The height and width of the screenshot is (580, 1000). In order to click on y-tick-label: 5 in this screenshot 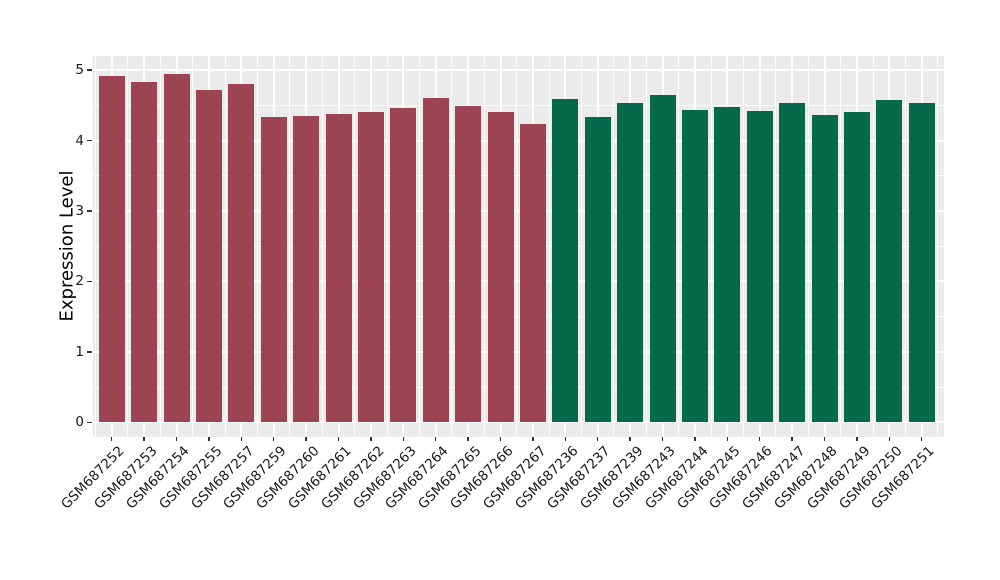, I will do `click(79, 70)`.